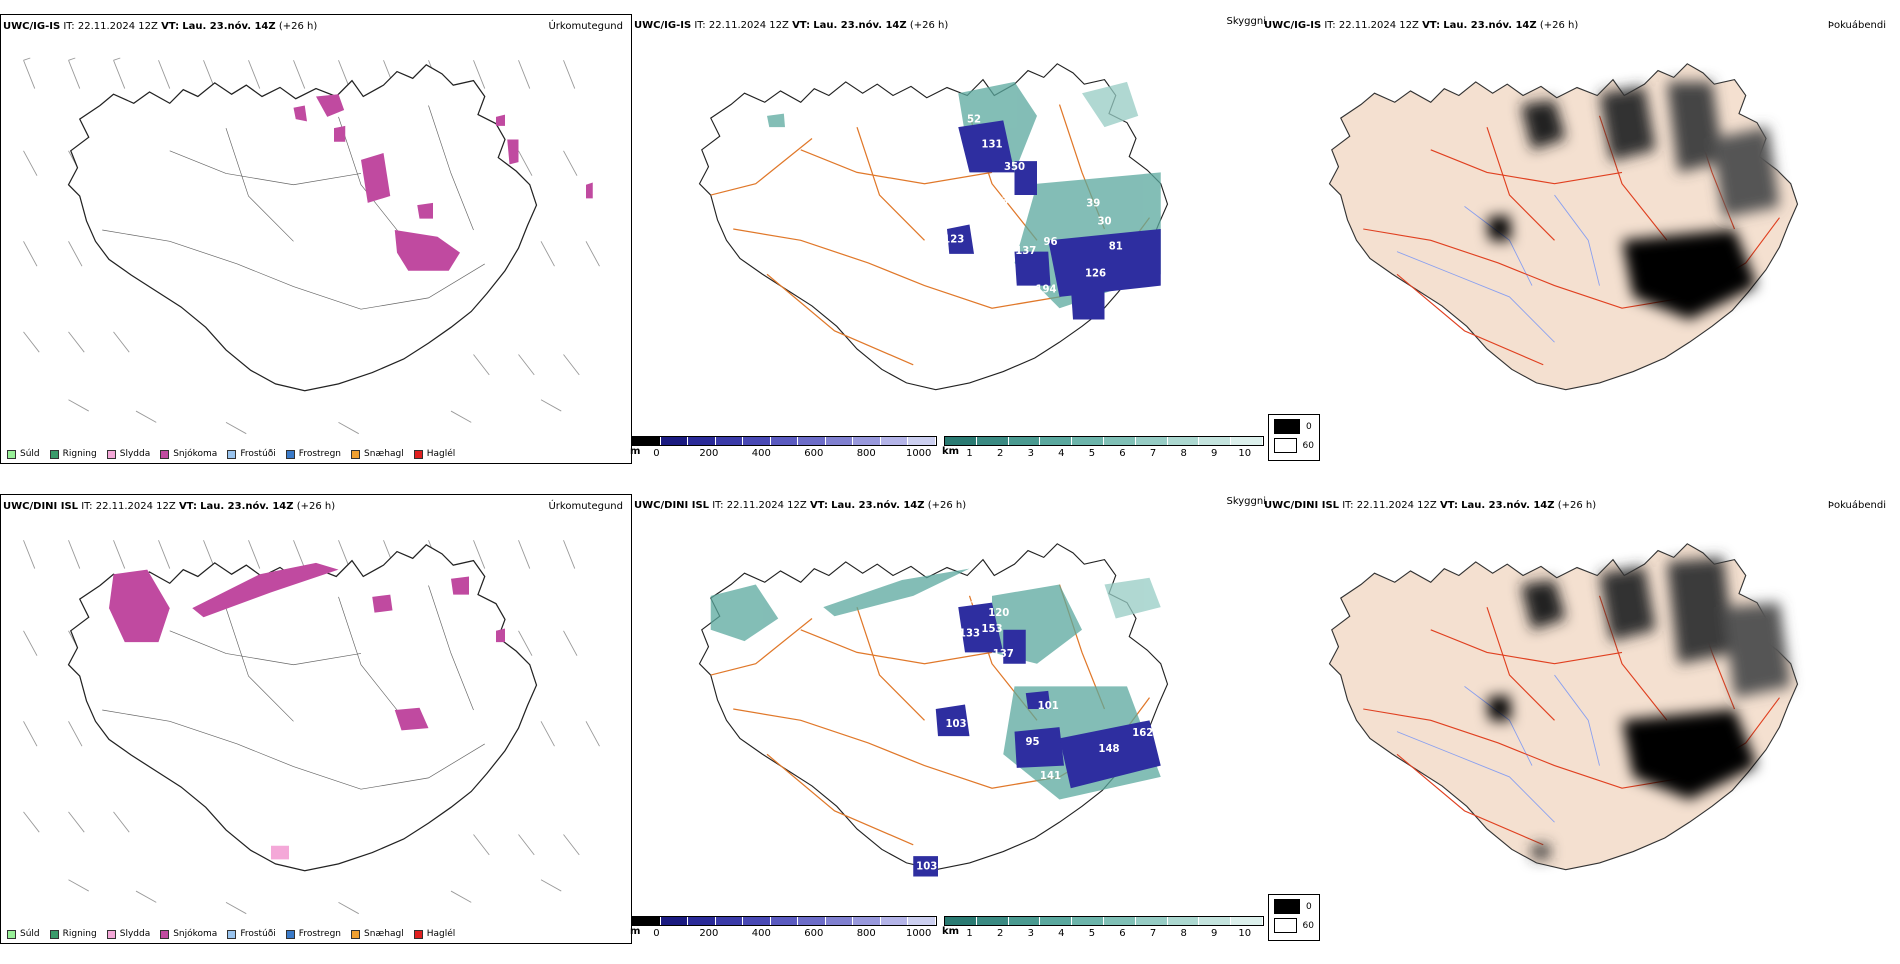 This screenshot has height=964, width=1900. Describe the element at coordinates (656, 453) in the screenshot. I see `colorbar-tick: 0` at that location.